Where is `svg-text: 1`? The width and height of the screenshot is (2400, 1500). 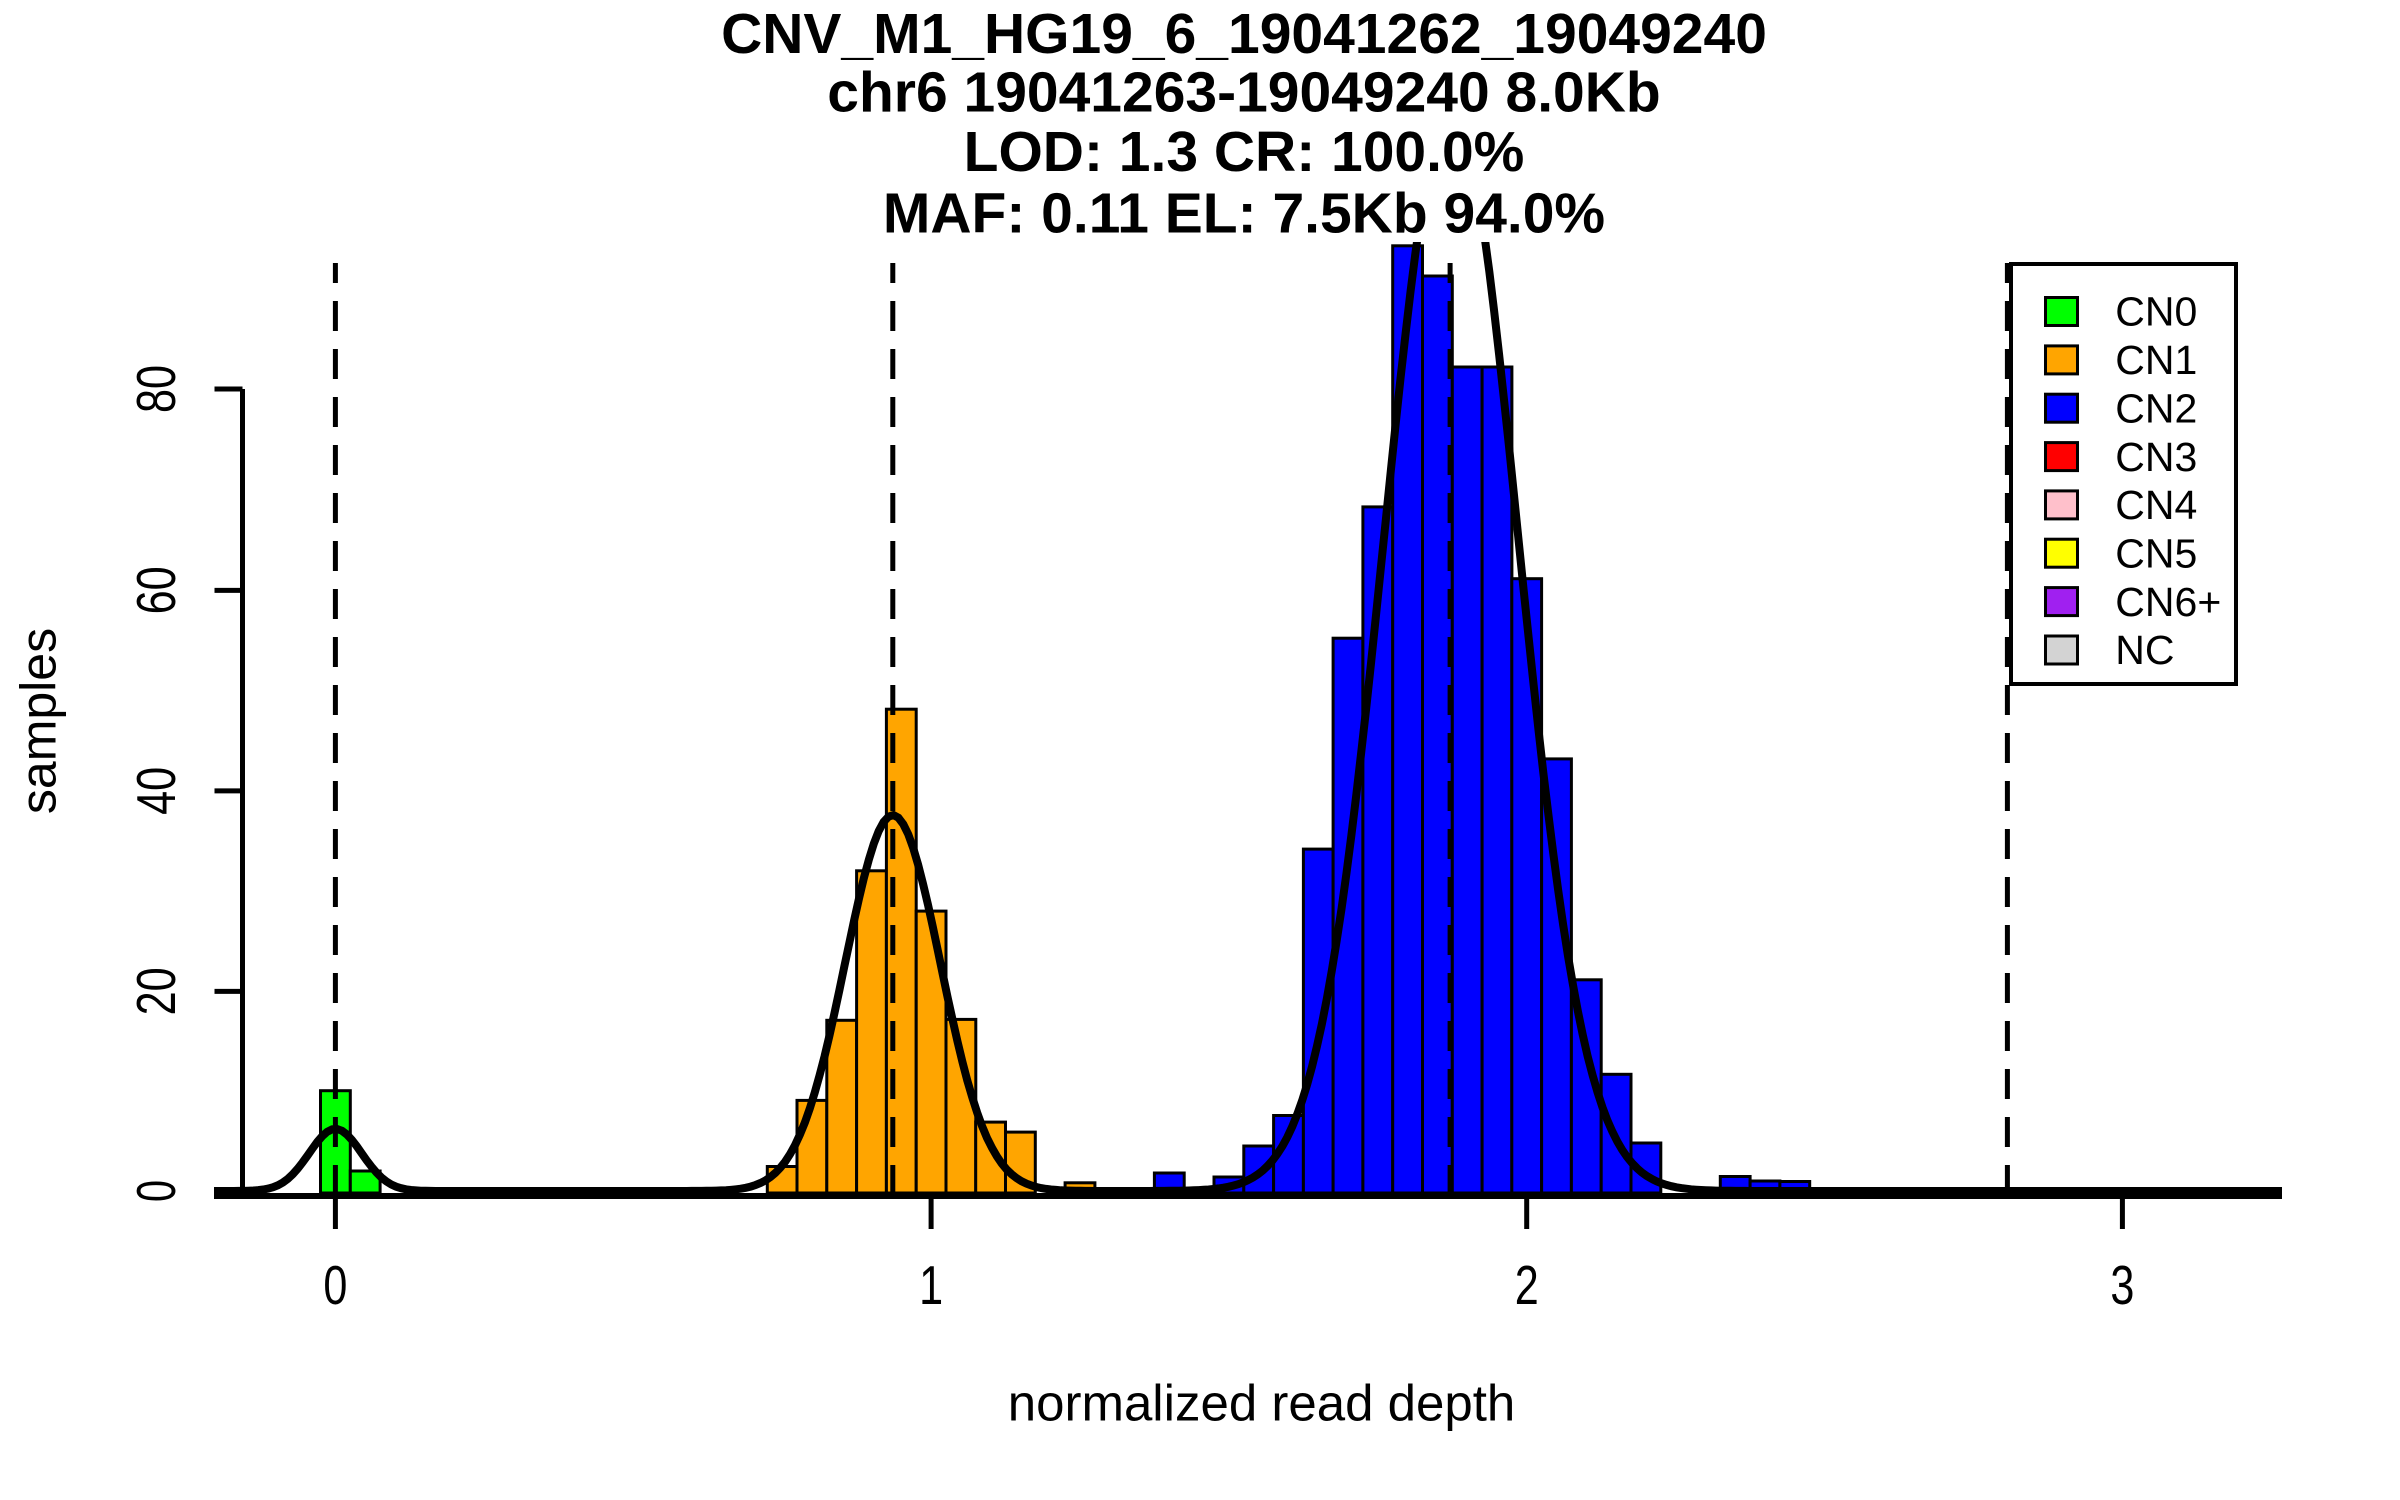
svg-text: 1 is located at coordinates (931, 1285).